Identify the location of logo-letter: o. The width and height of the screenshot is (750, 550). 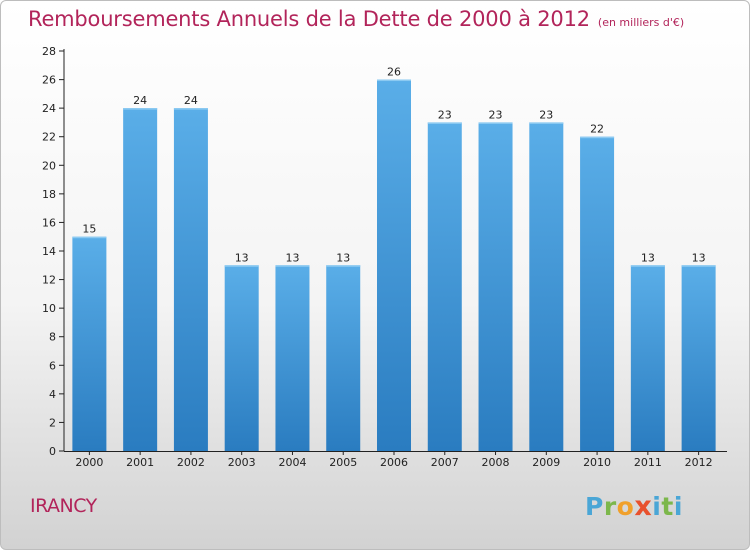
(625, 506).